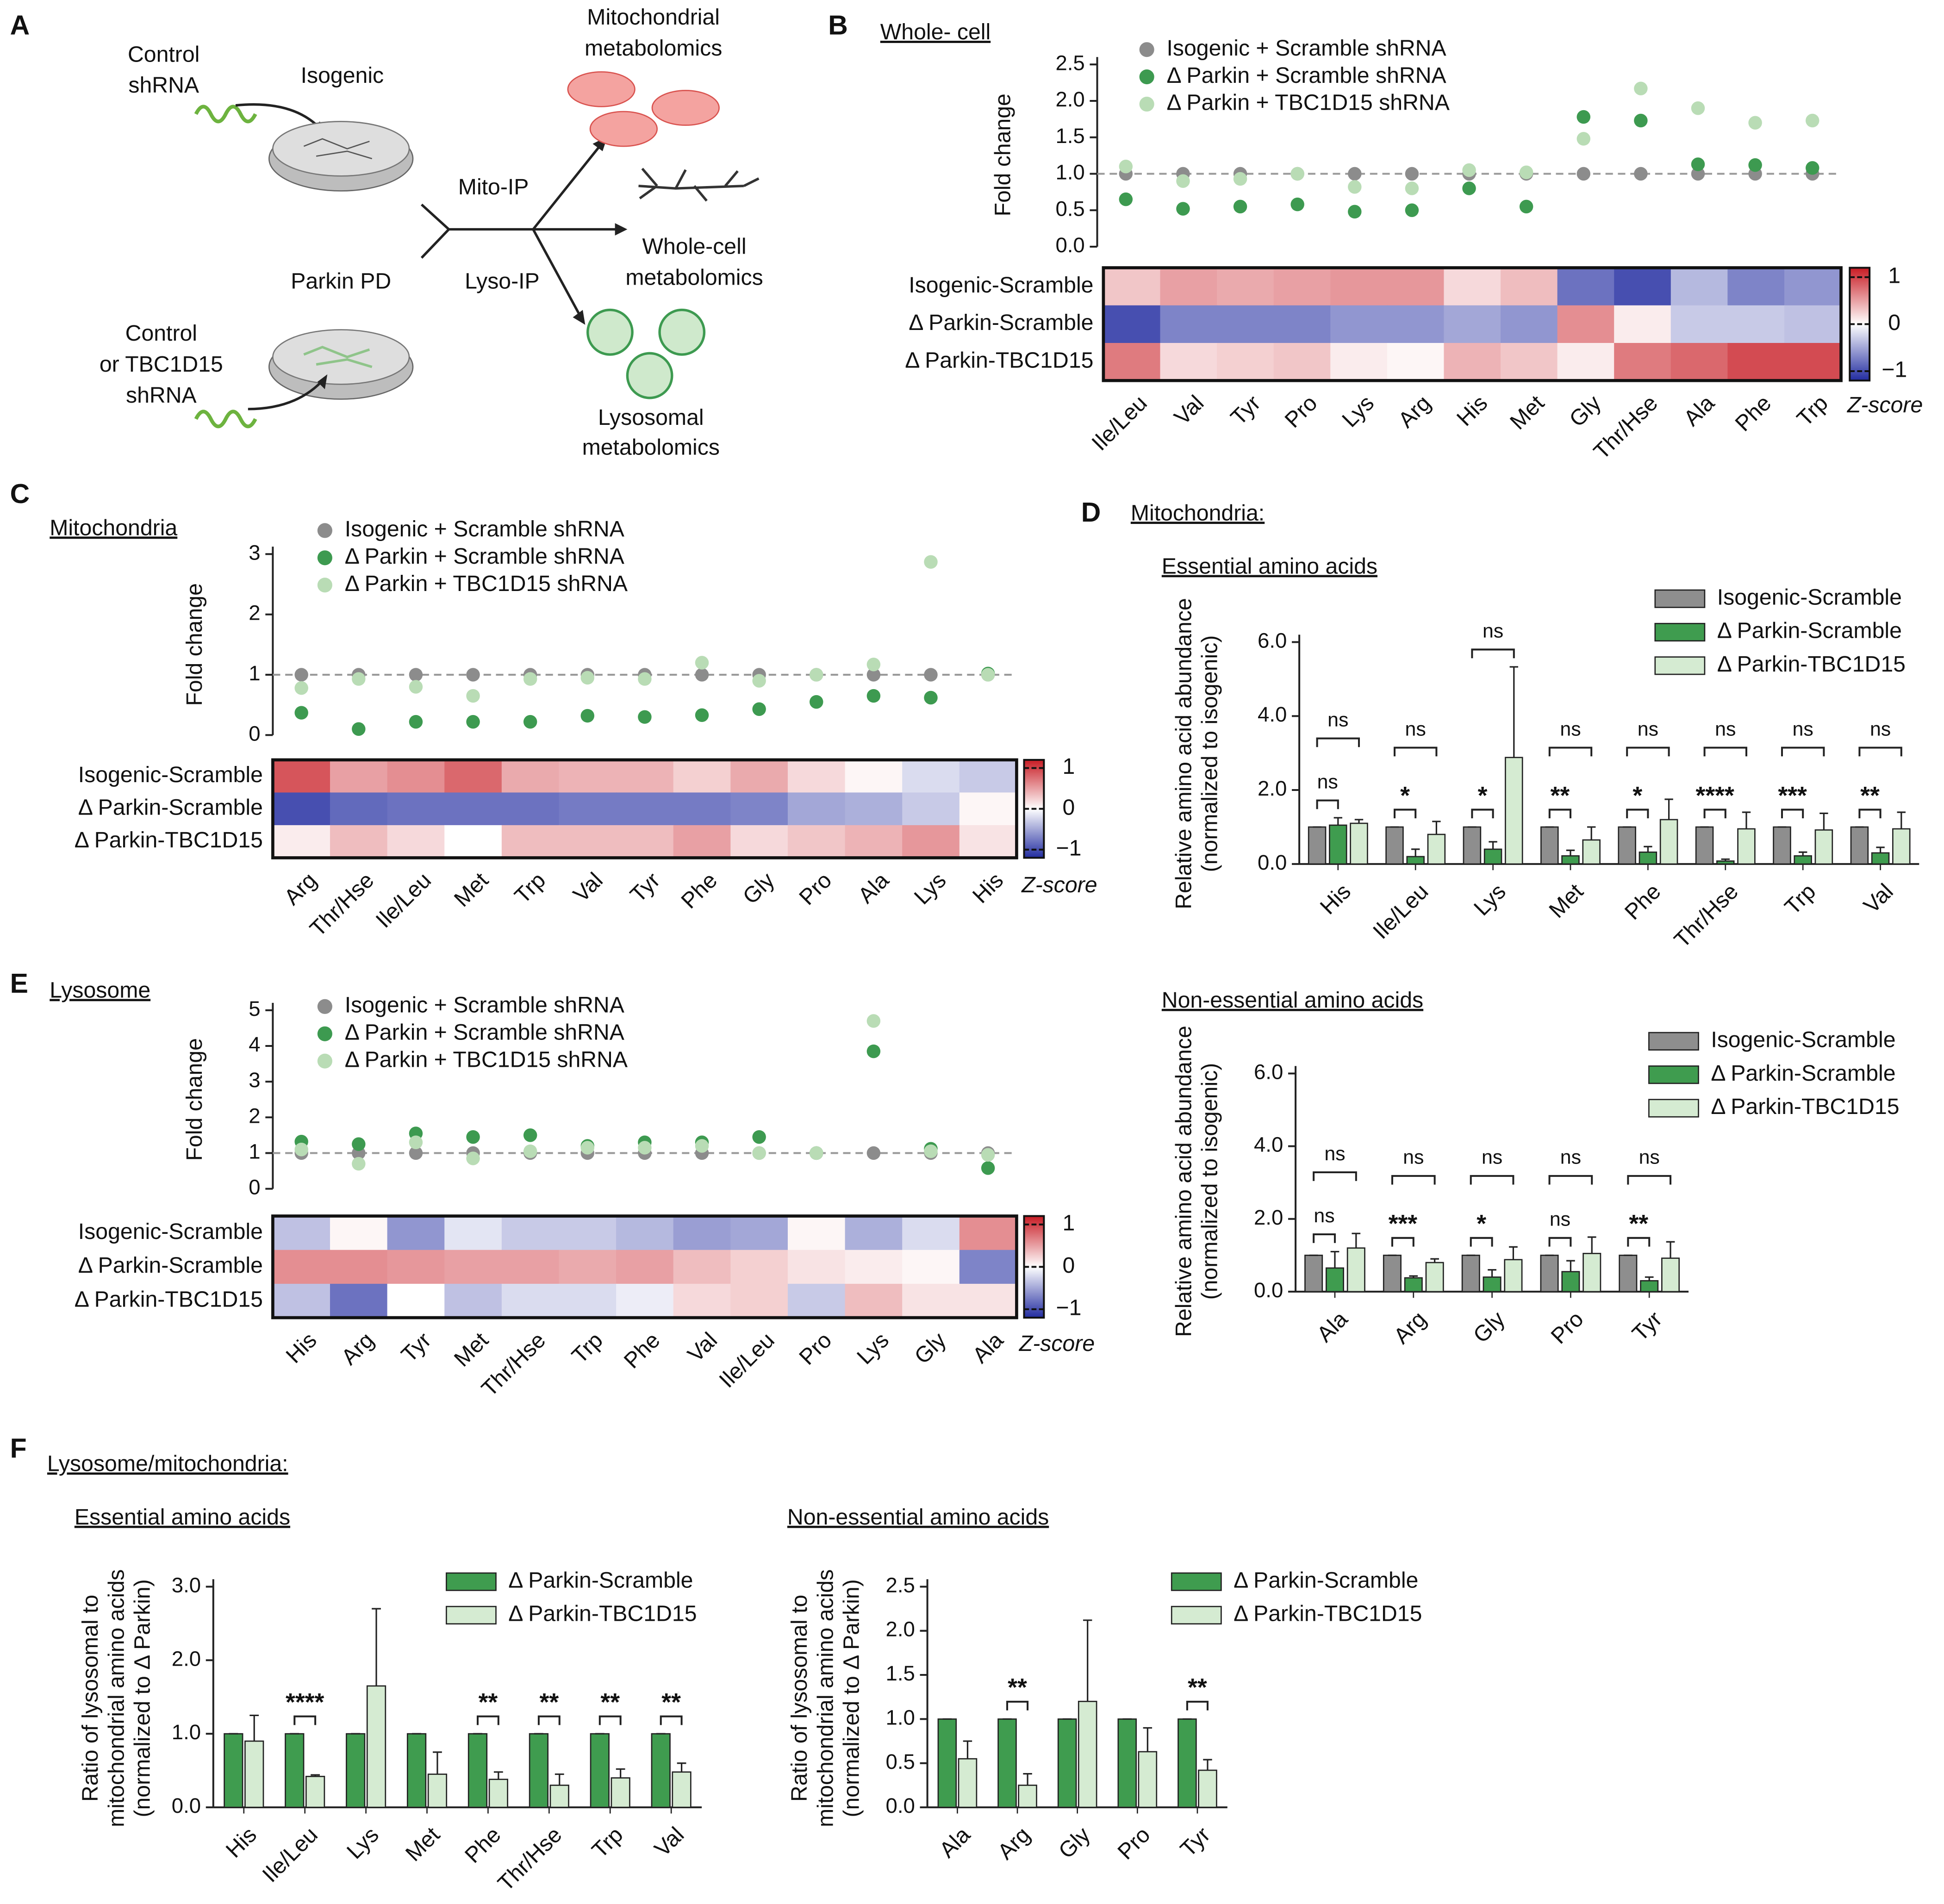  What do you see at coordinates (999, 360) in the screenshot?
I see `row-label: Δ Parkin-TBC1D15` at bounding box center [999, 360].